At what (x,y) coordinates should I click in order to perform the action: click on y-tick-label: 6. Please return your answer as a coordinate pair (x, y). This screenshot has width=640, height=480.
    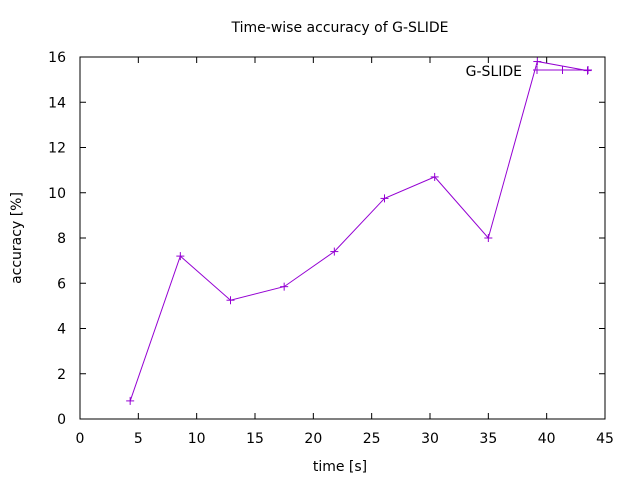
    Looking at the image, I should click on (61, 284).